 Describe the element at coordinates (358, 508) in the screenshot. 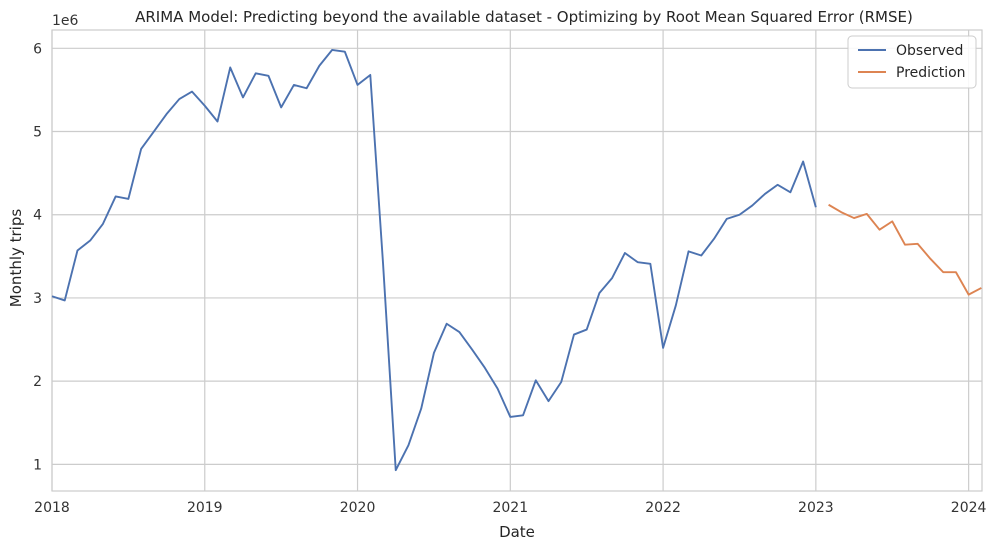

I see `x-tick-label: 2020` at that location.